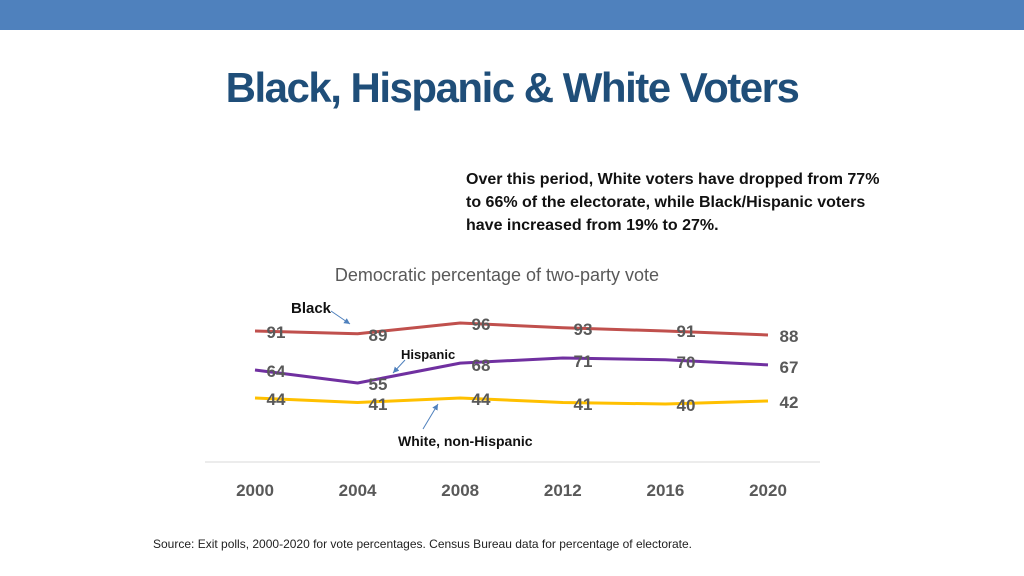 This screenshot has height=576, width=1024. Describe the element at coordinates (789, 402) in the screenshot. I see `data-label-white: 42` at that location.